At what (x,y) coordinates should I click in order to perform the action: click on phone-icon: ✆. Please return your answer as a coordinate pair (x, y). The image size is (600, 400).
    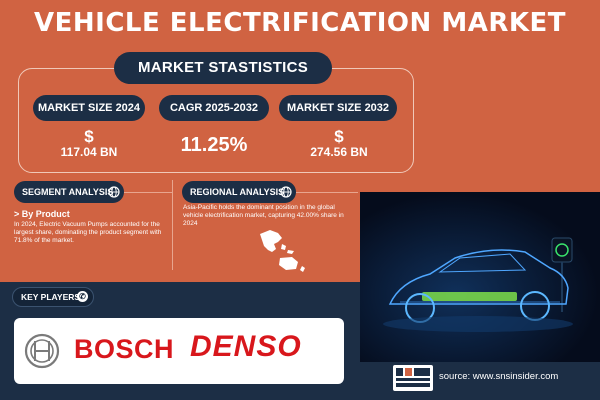
    Looking at the image, I should click on (82, 296).